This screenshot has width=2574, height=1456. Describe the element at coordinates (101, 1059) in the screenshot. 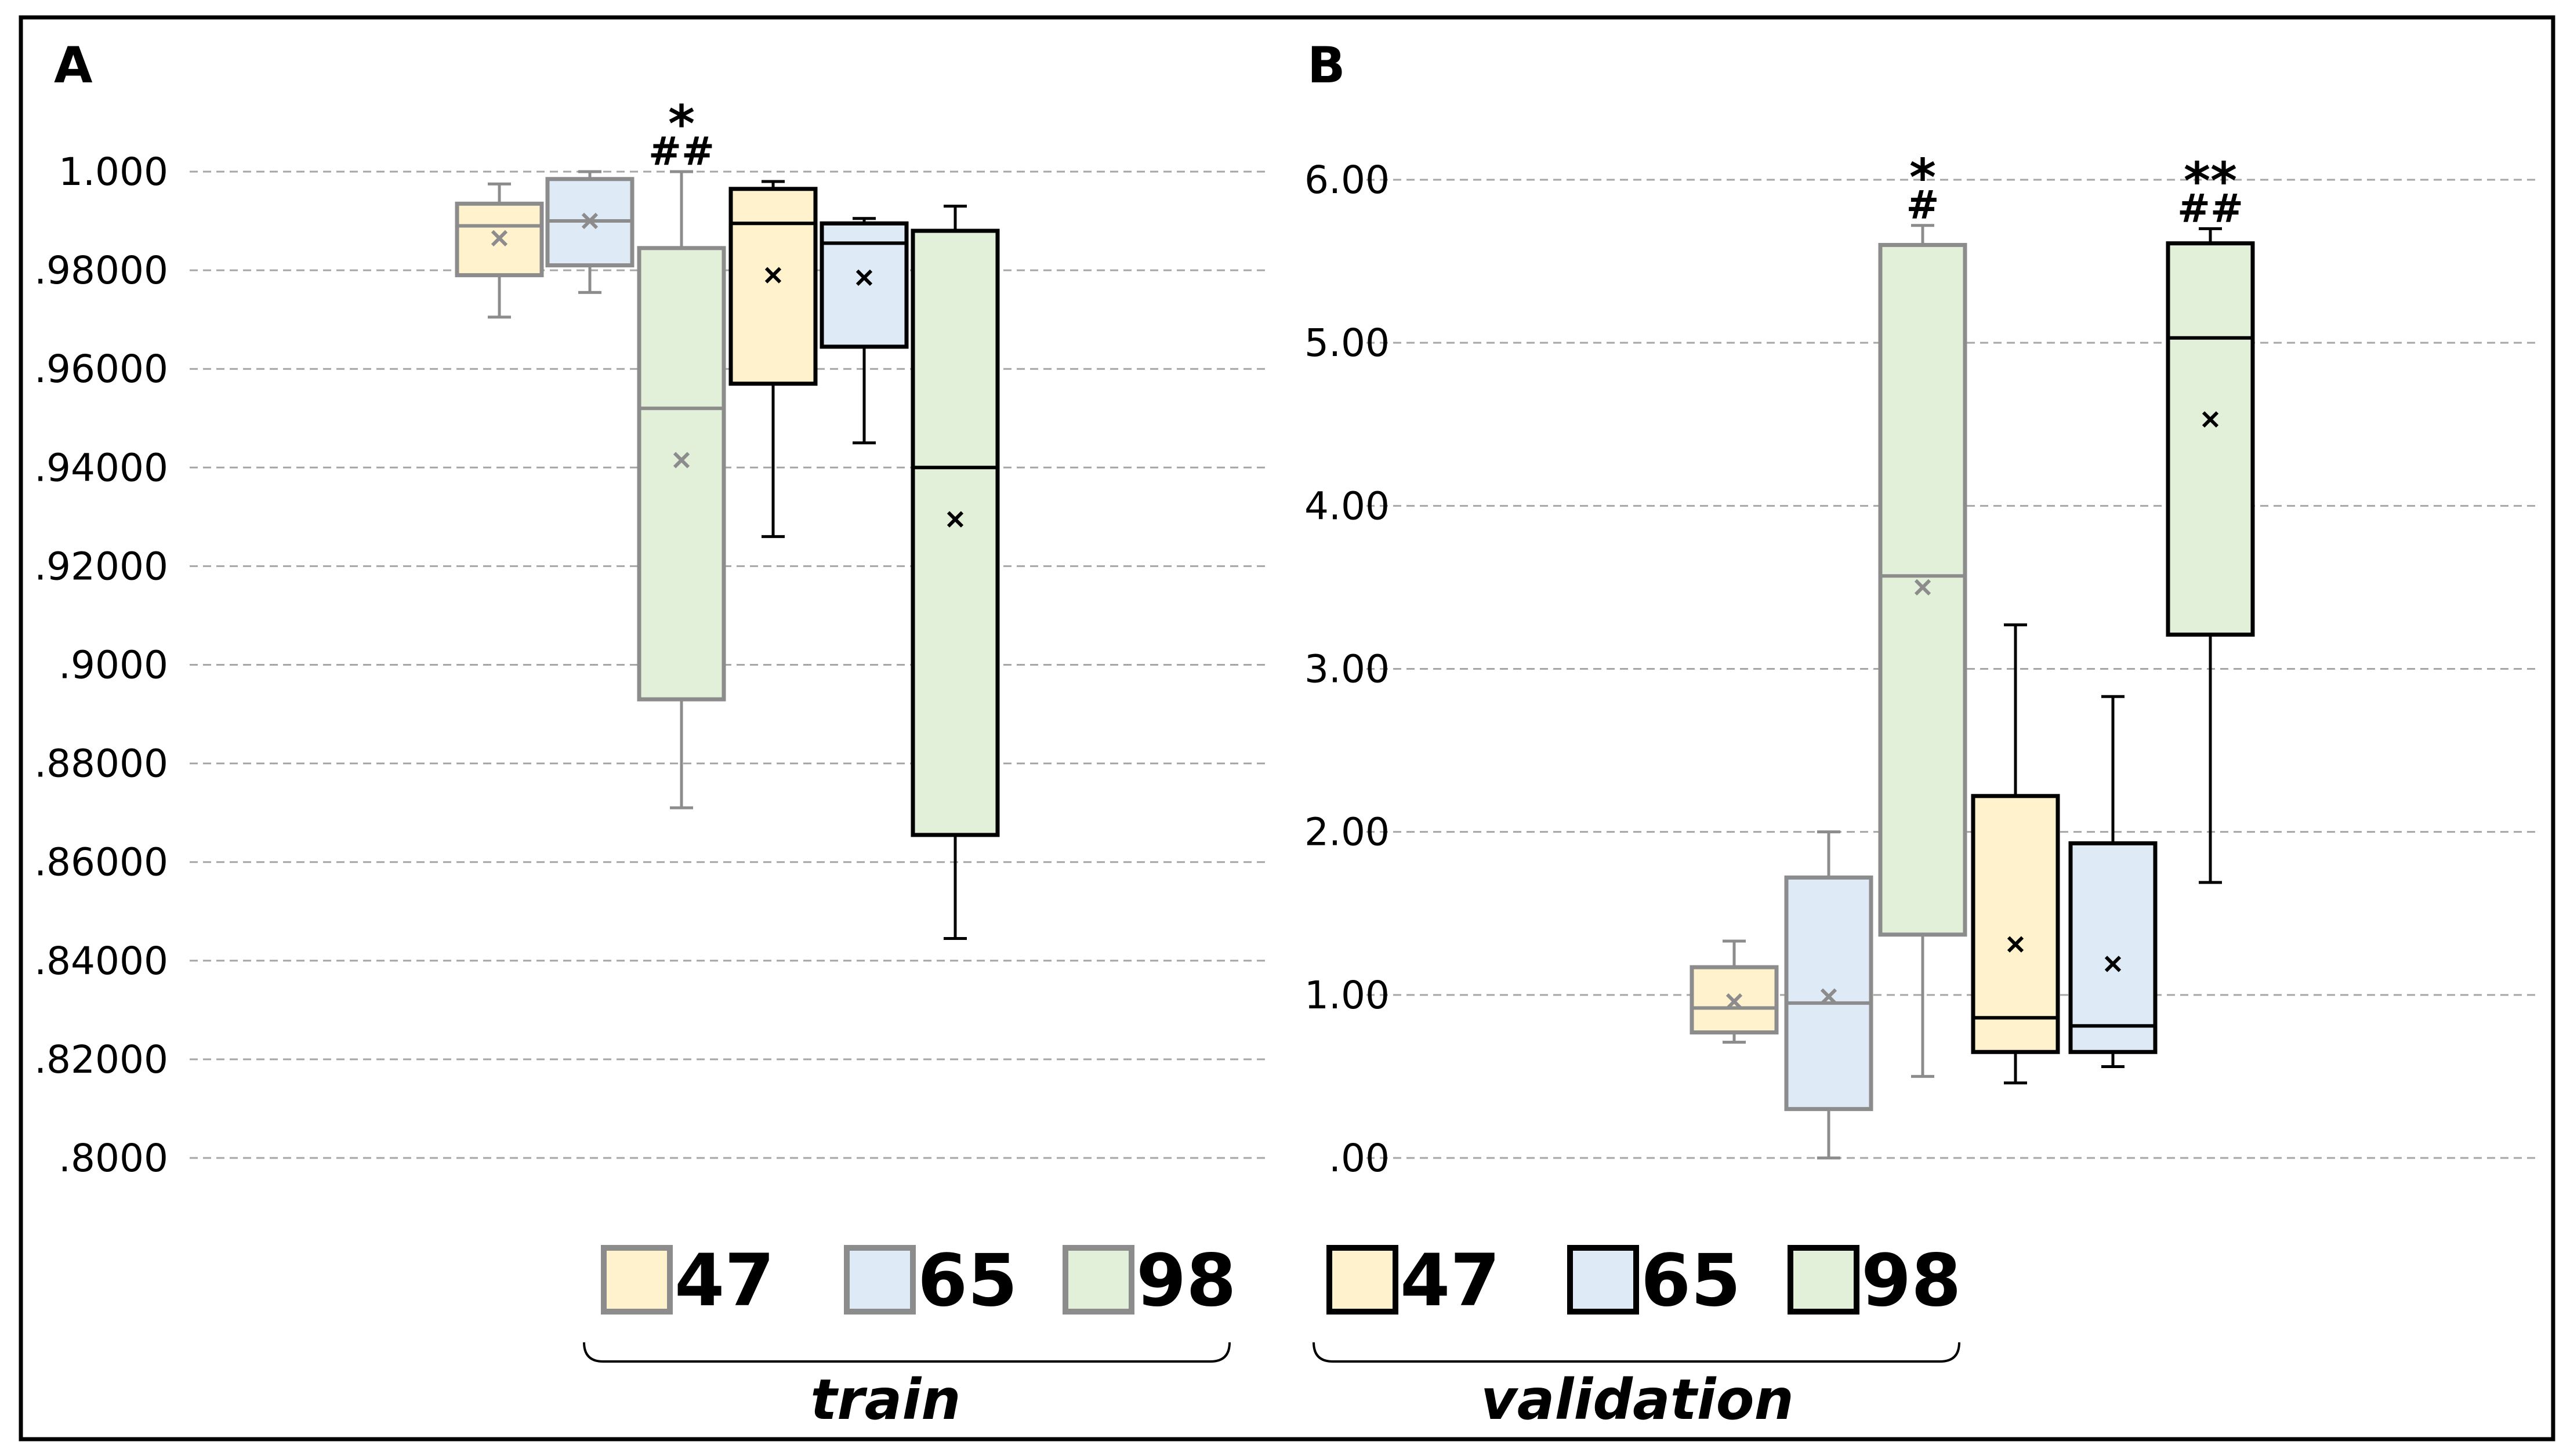

I see `y-tick-label: .82000` at that location.